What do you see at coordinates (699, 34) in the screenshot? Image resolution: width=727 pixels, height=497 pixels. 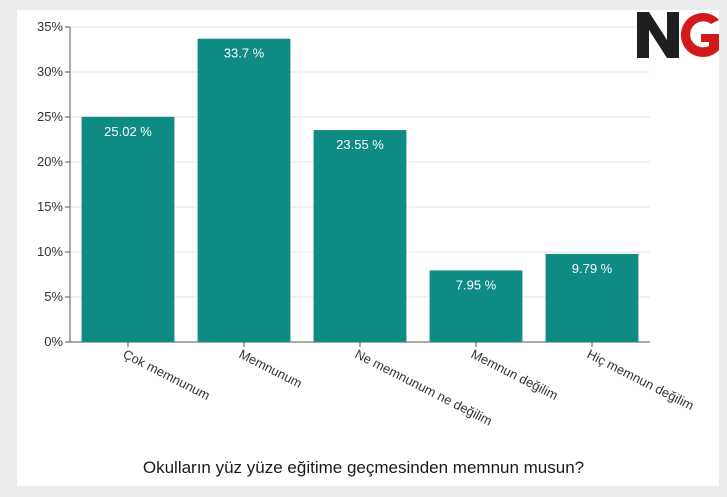 I see `logo-g-letter` at bounding box center [699, 34].